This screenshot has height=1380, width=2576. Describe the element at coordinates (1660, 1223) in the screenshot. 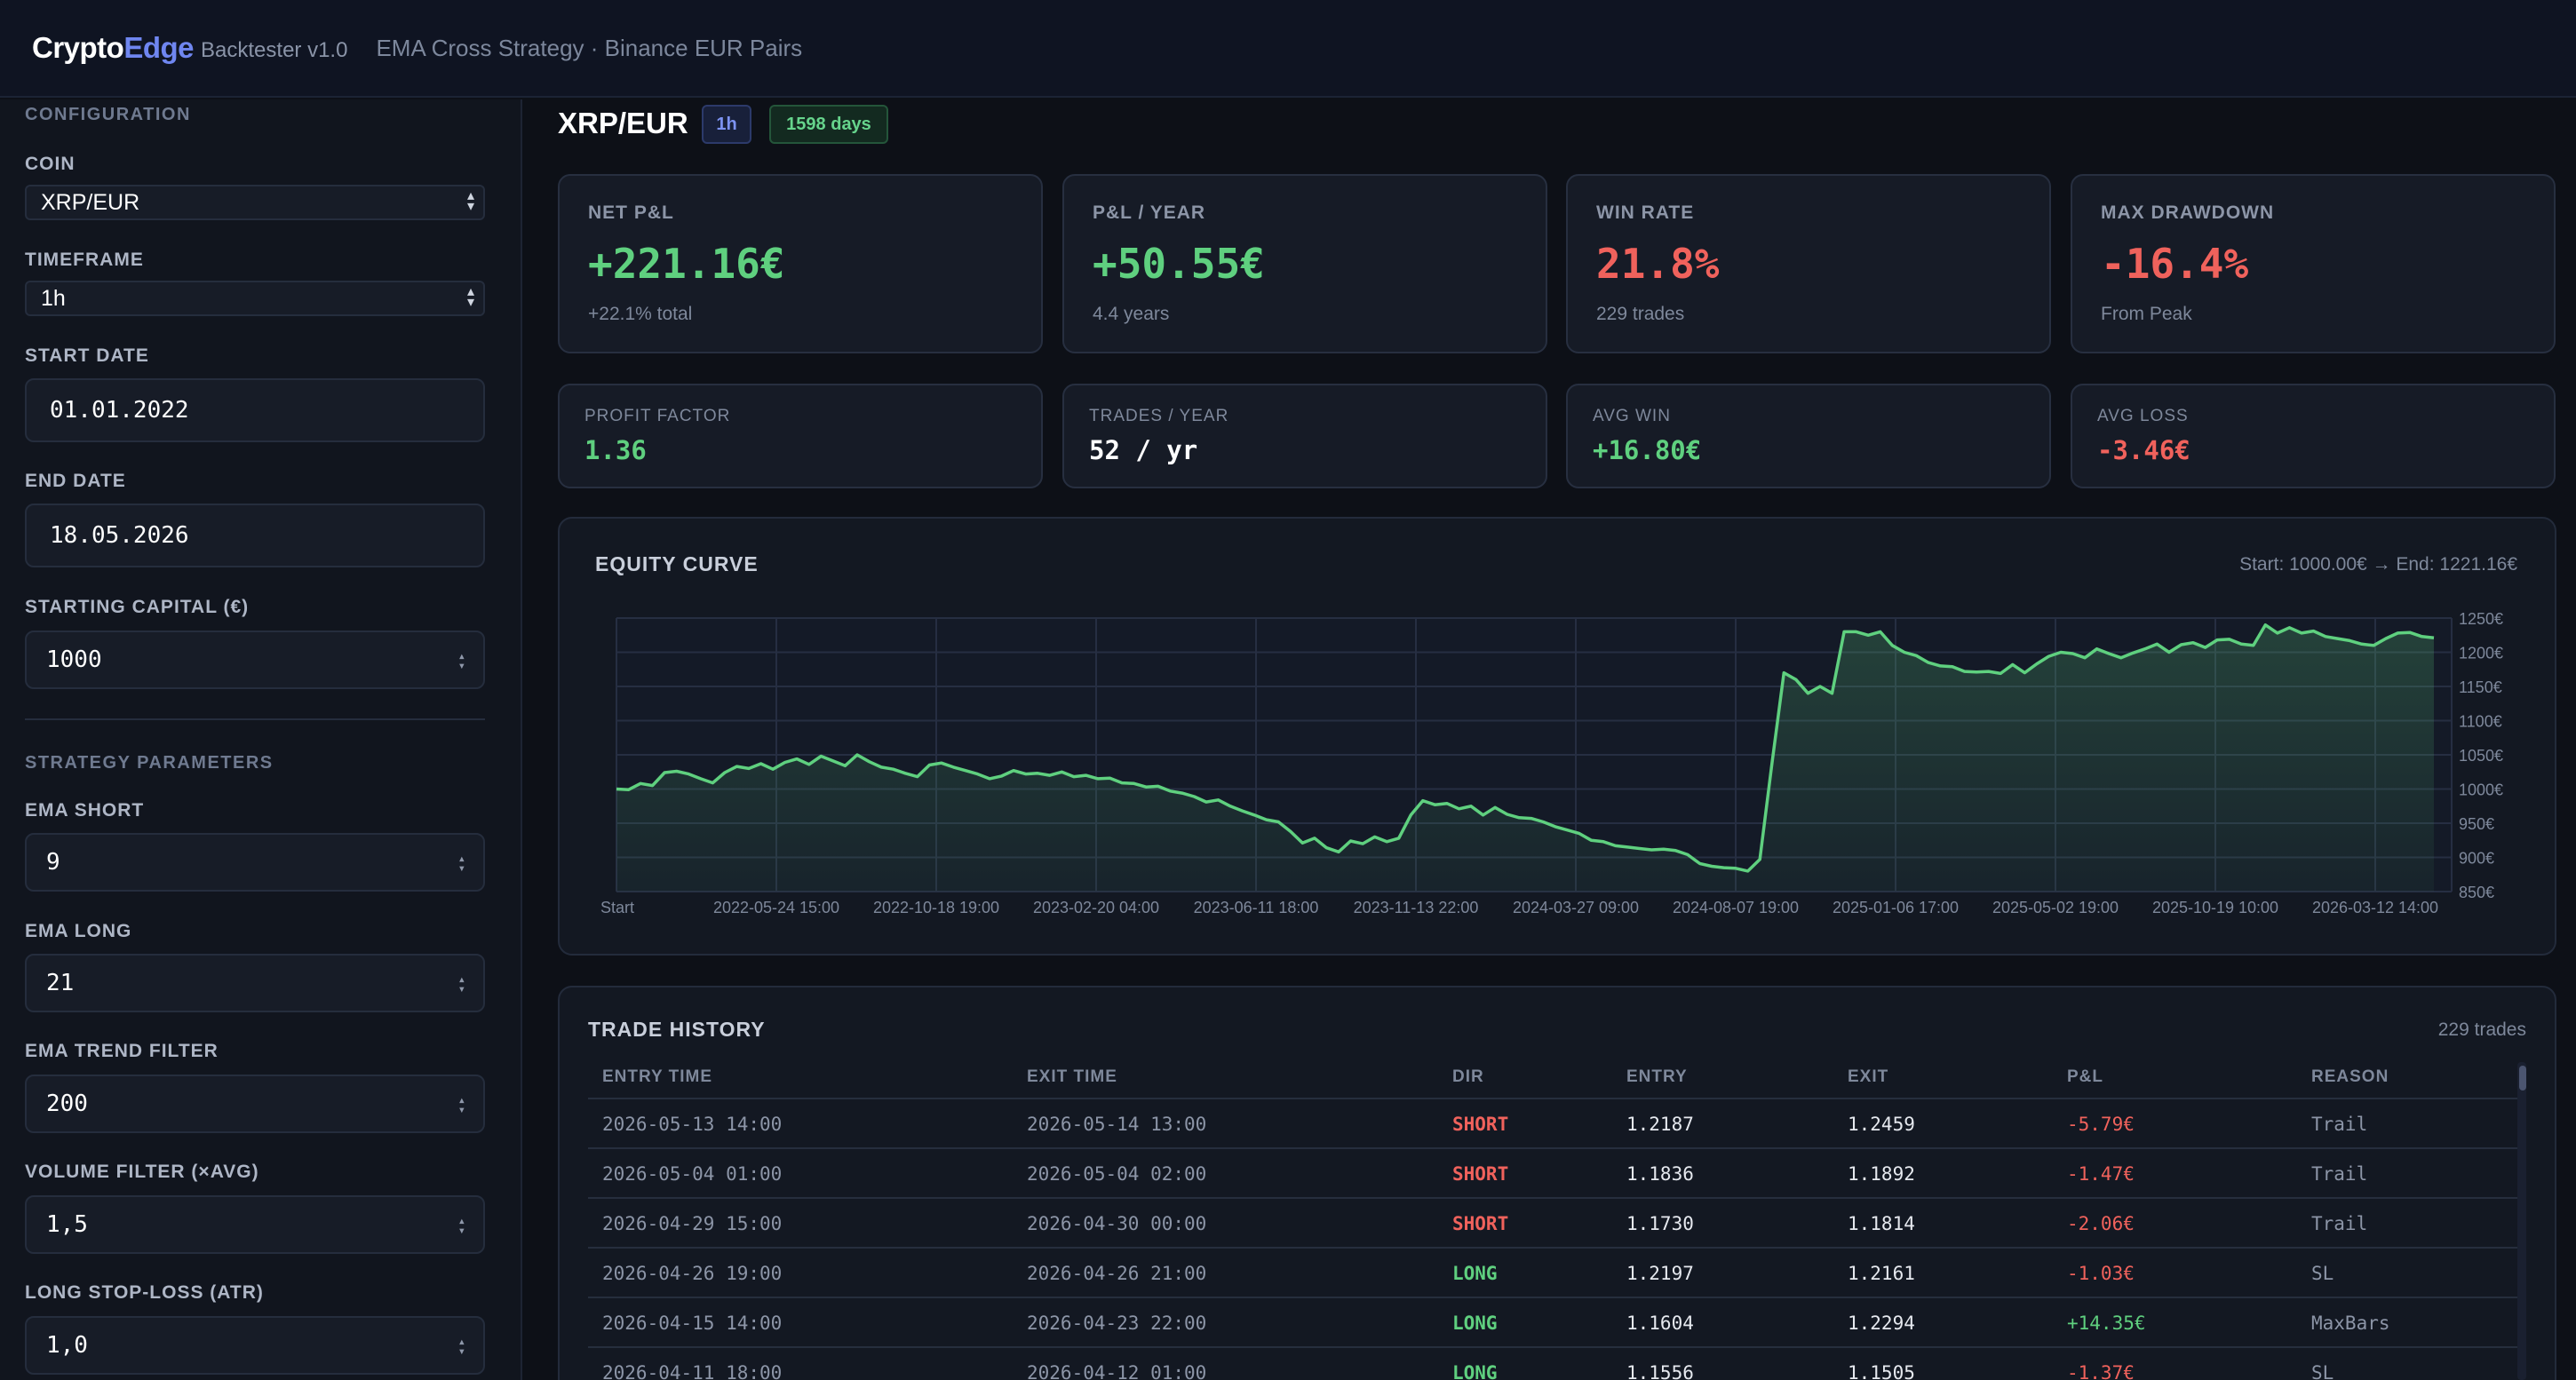

I see `entry-price-cell: 1.1730` at that location.